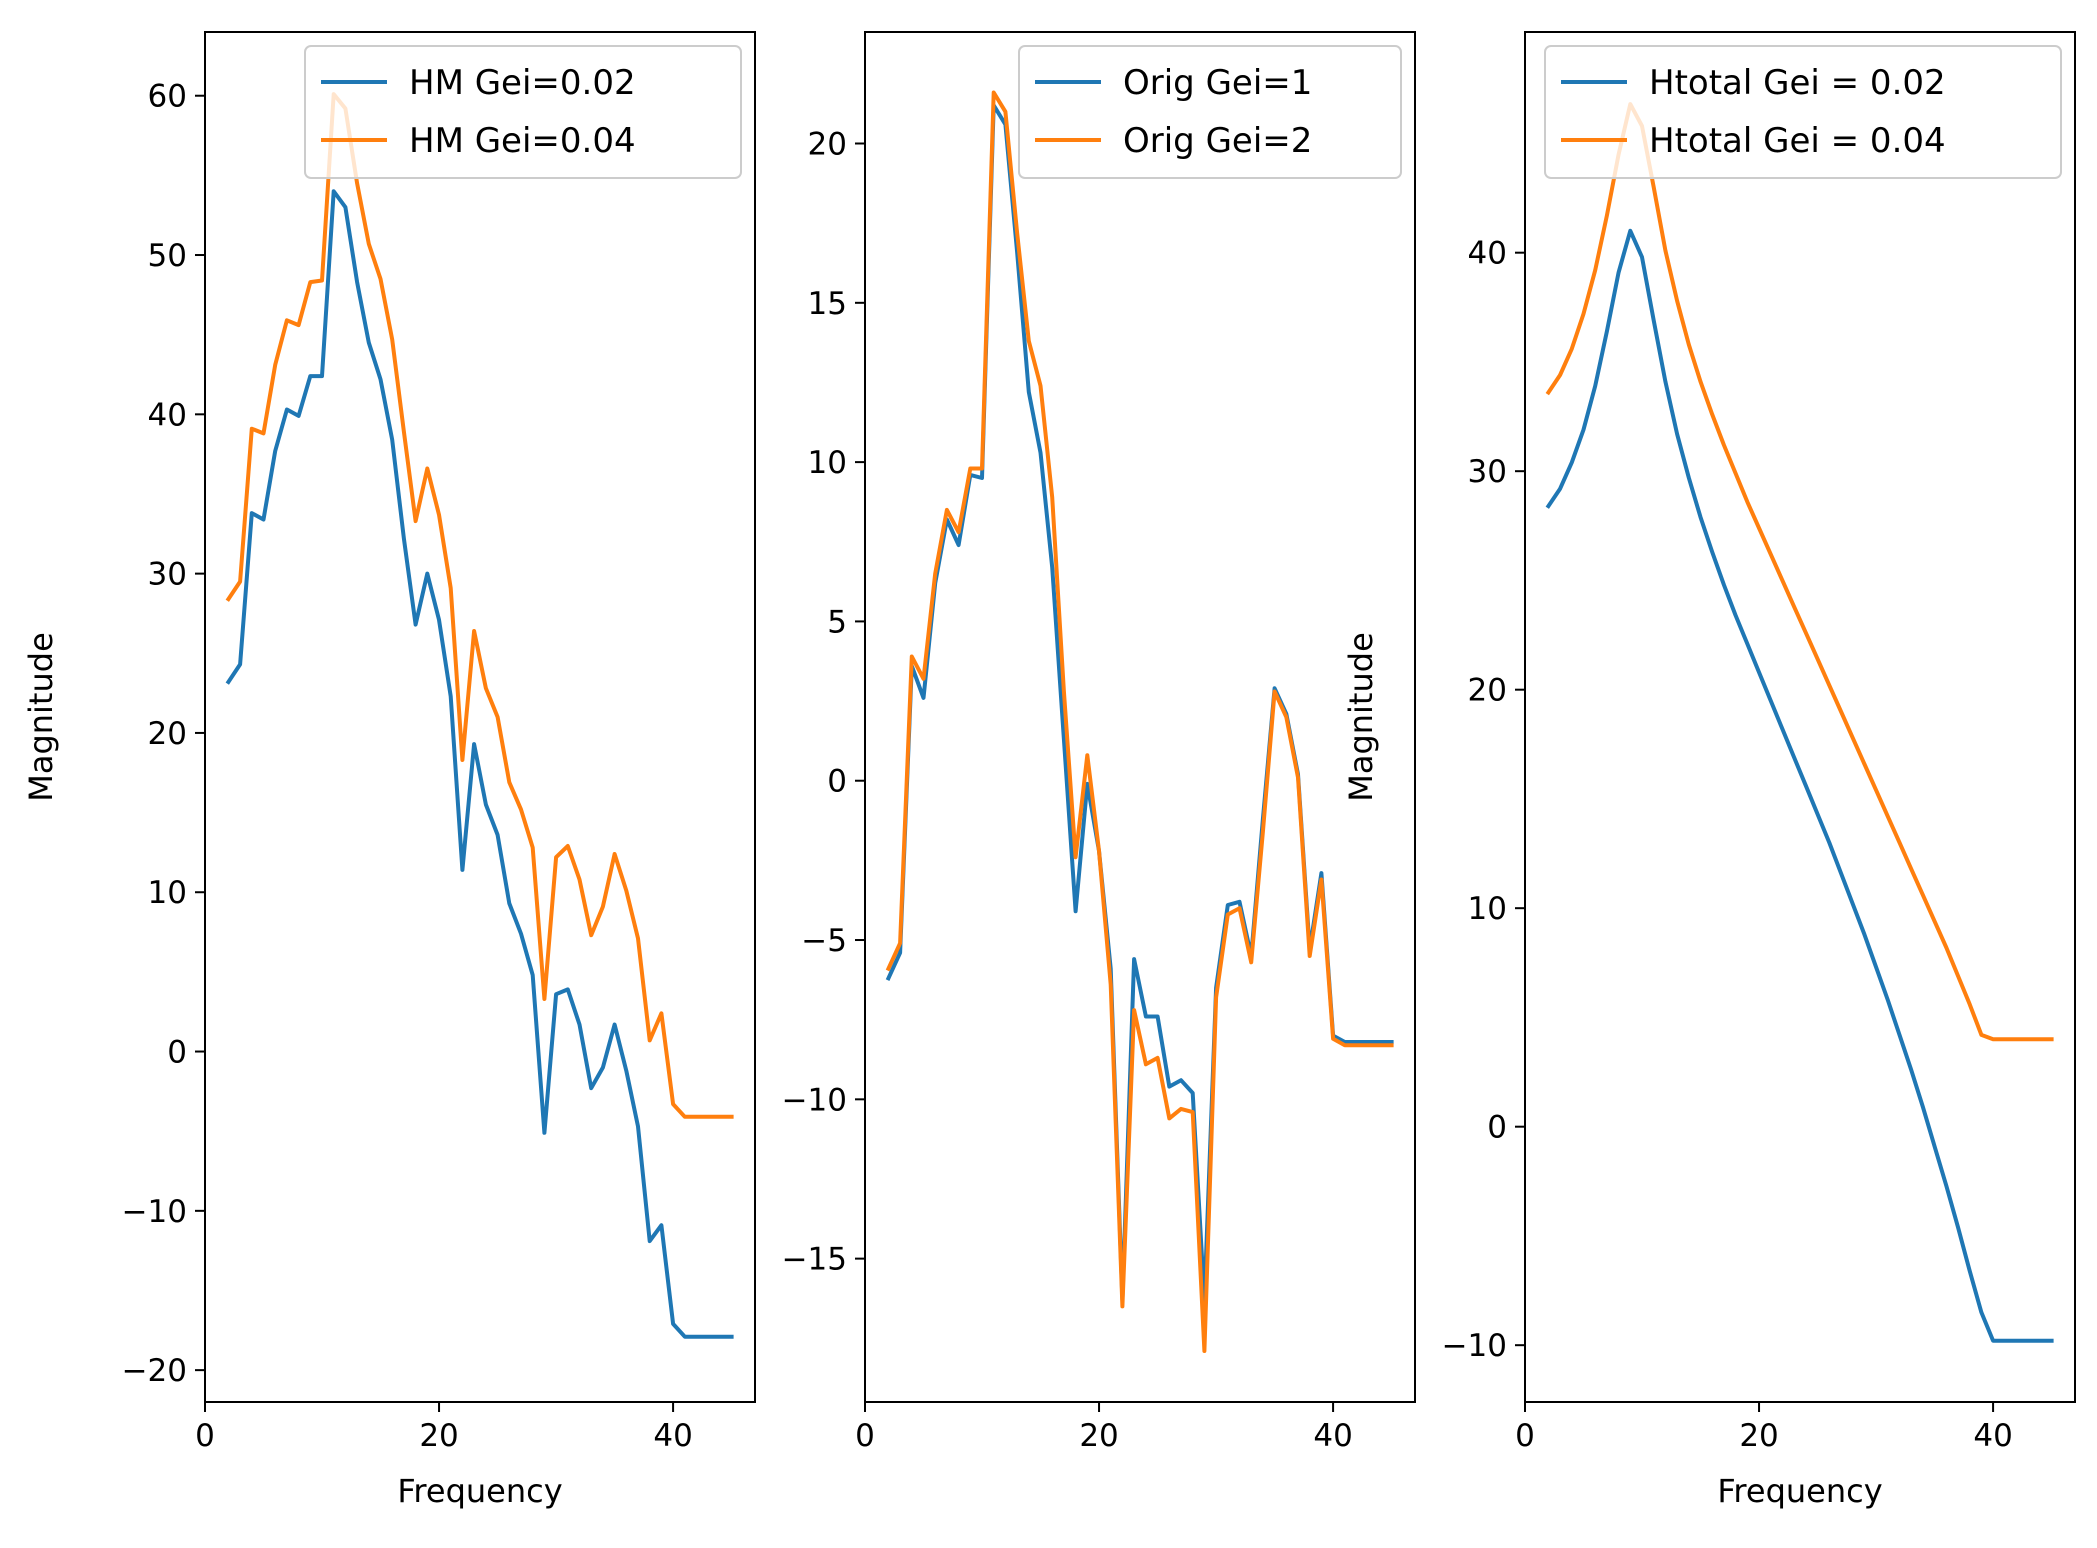 This screenshot has height=1548, width=2097. I want to click on legend-label: HM Gei=0.04, so click(522, 141).